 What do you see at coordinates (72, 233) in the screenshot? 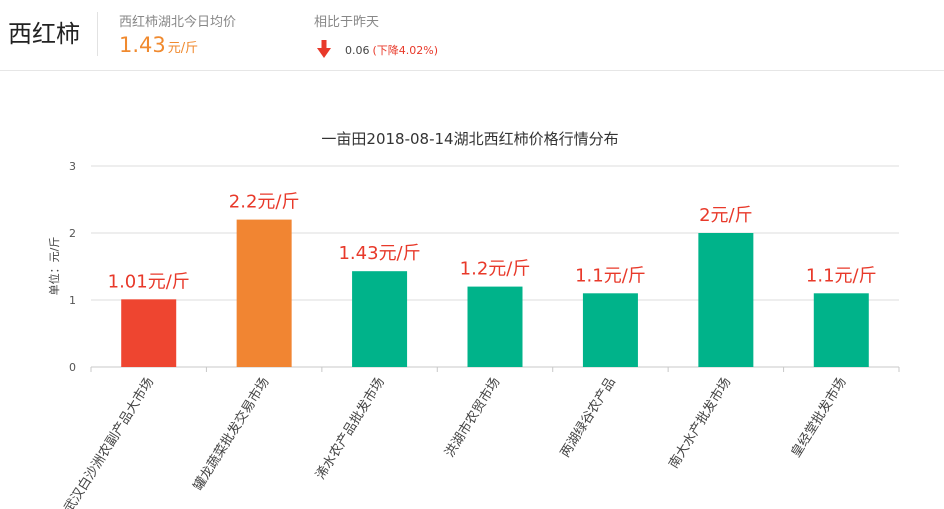
I see `y-tick-label: 2` at bounding box center [72, 233].